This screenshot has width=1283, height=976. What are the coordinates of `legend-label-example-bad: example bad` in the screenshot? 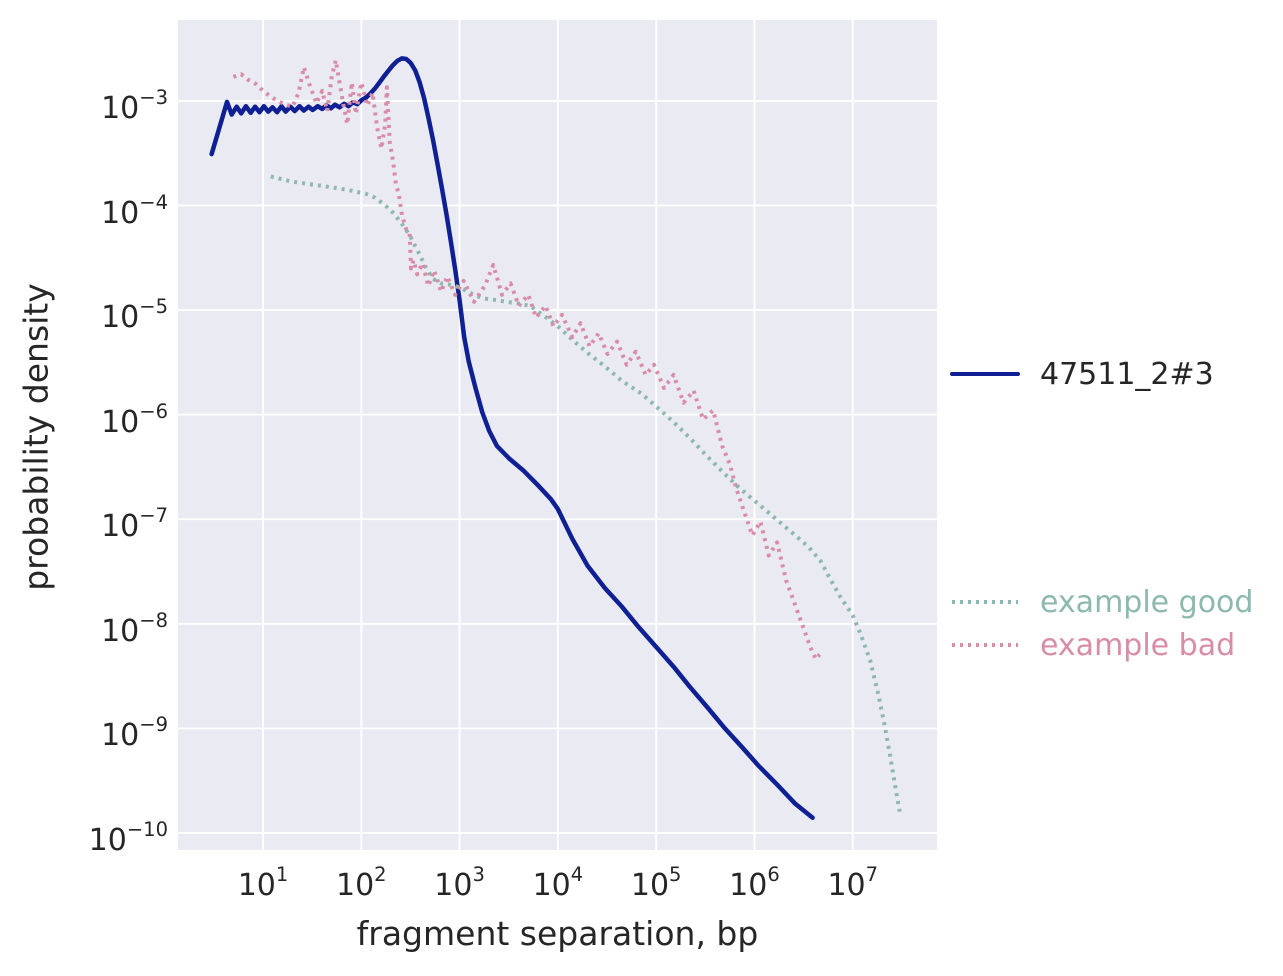 It's located at (1138, 645).